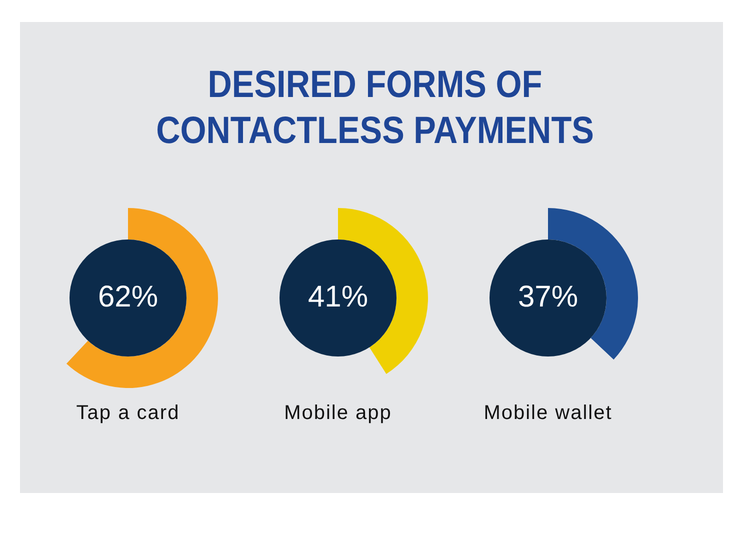  What do you see at coordinates (128, 297) in the screenshot?
I see `data-label: 62%` at bounding box center [128, 297].